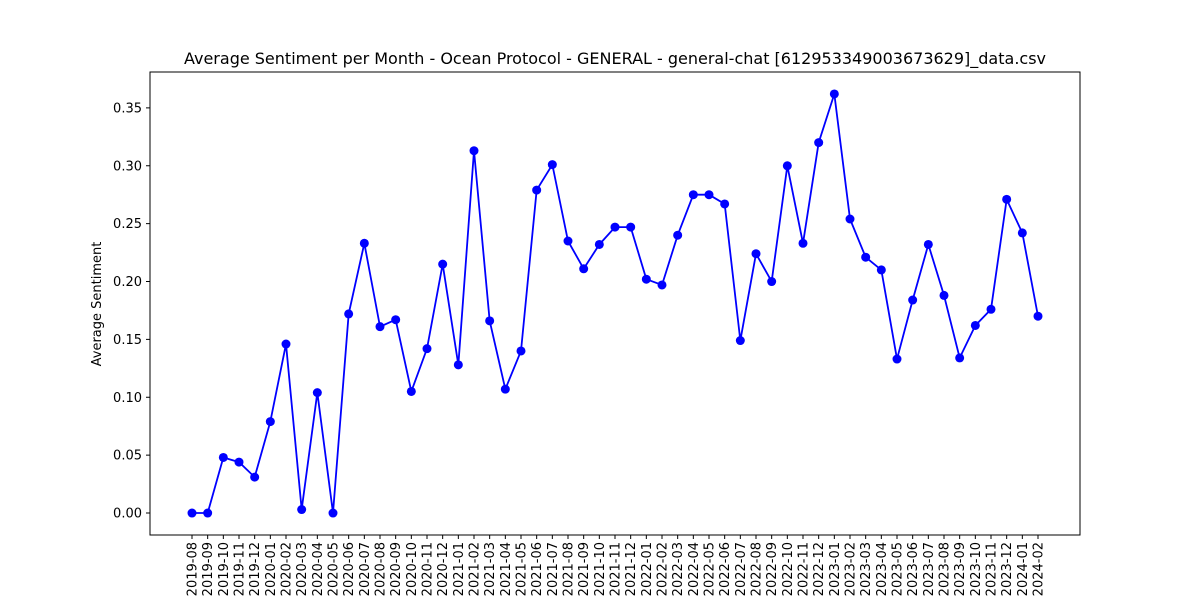 This screenshot has height=600, width=1200. Describe the element at coordinates (97, 304) in the screenshot. I see `y-axis-label: Average Sentiment` at that location.